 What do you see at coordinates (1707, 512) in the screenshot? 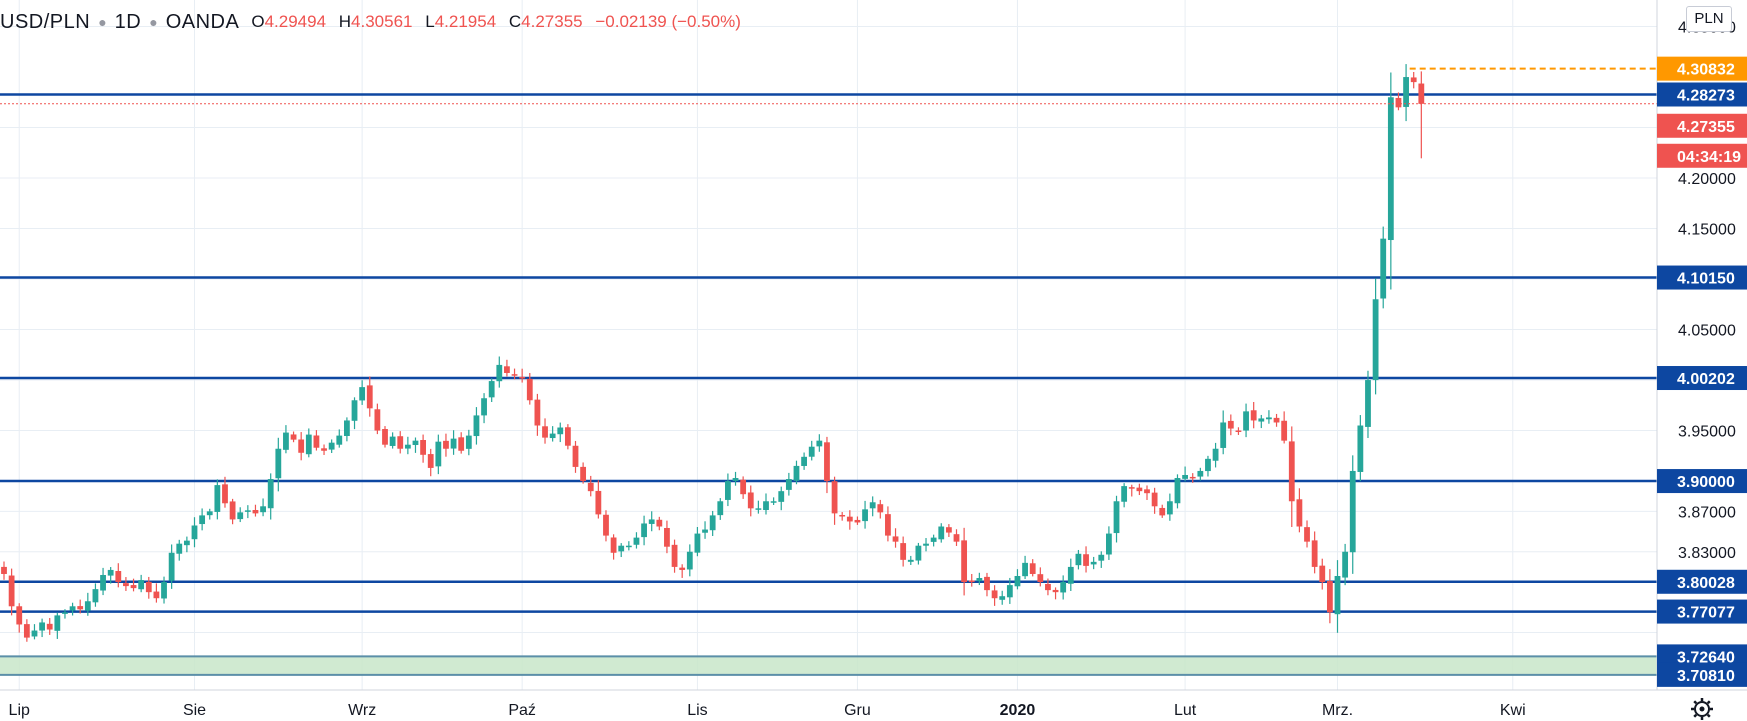
I see `price-tick-label: 3.87000` at bounding box center [1707, 512].